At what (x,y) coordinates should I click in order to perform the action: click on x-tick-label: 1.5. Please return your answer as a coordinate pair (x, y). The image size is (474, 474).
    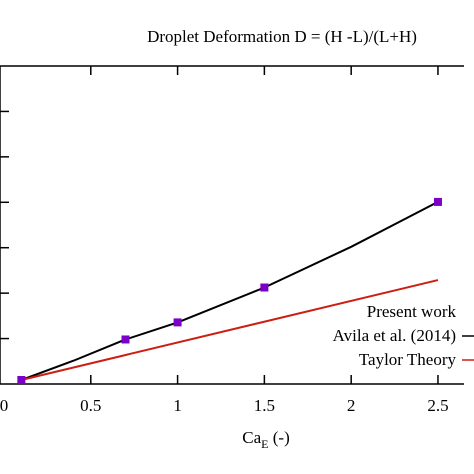
    Looking at the image, I should click on (264, 405).